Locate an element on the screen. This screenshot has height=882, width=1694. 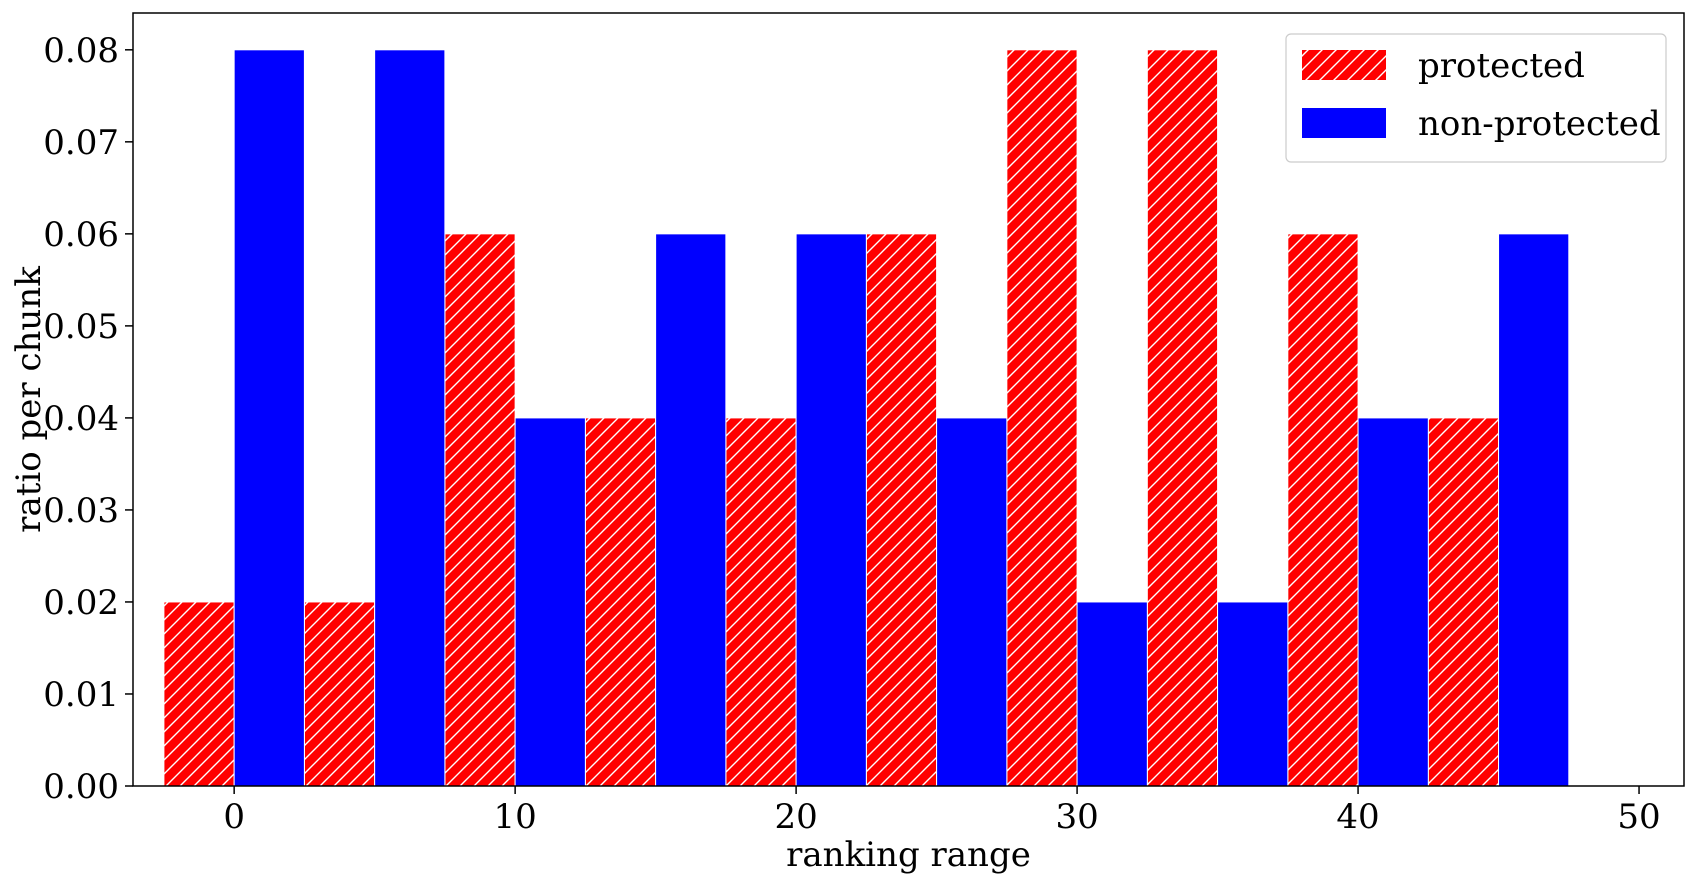
y-axis-label: ratio per chunk is located at coordinates (29, 399).